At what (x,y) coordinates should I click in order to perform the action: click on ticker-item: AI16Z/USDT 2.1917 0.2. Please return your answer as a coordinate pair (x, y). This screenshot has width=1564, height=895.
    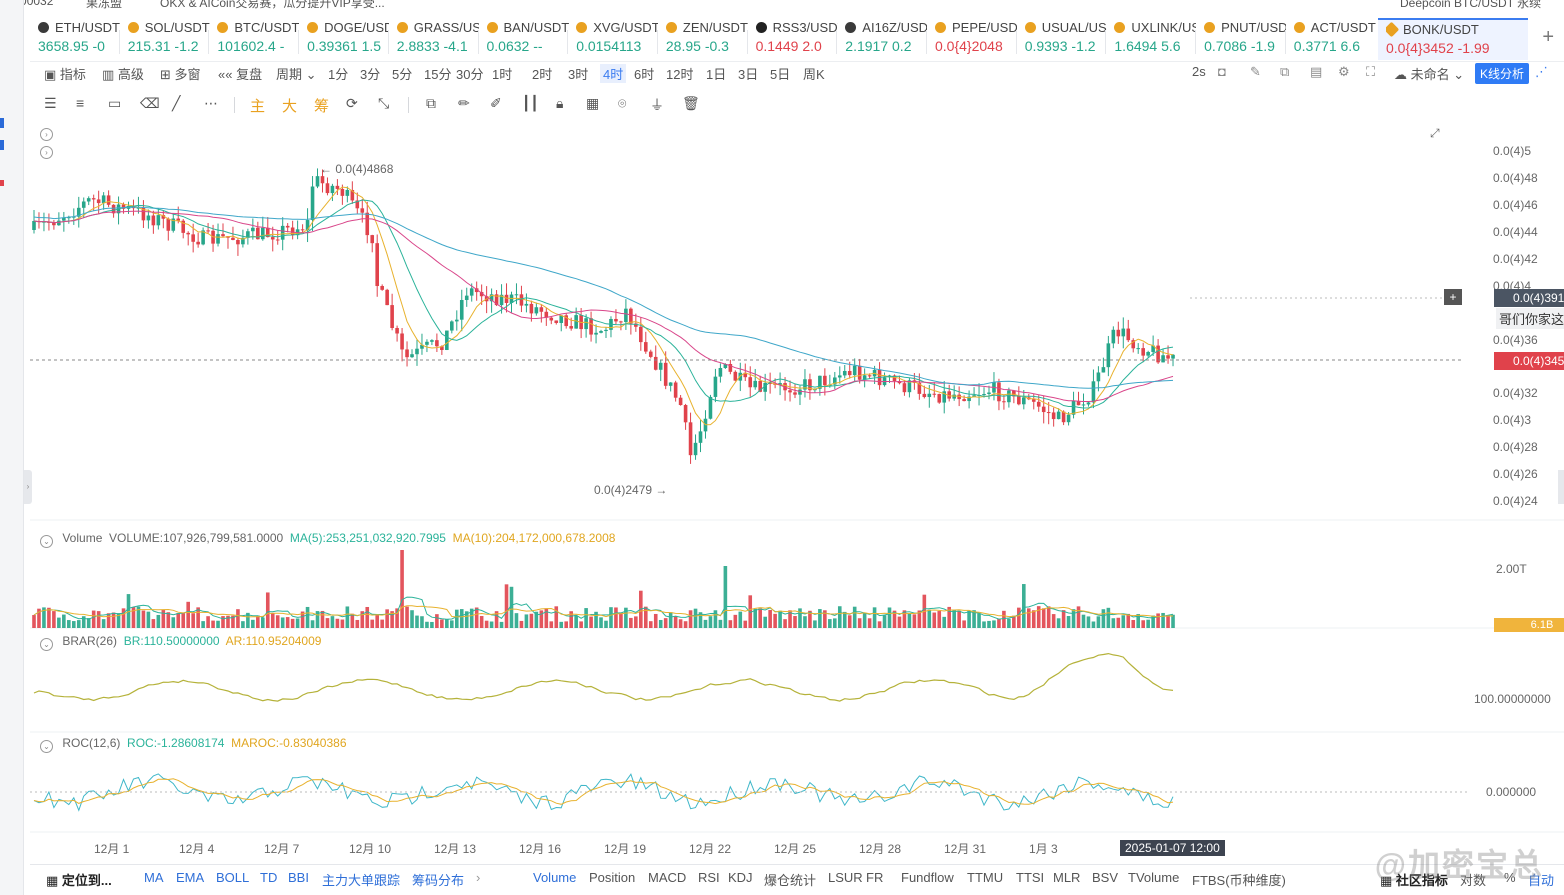
    Looking at the image, I should click on (882, 39).